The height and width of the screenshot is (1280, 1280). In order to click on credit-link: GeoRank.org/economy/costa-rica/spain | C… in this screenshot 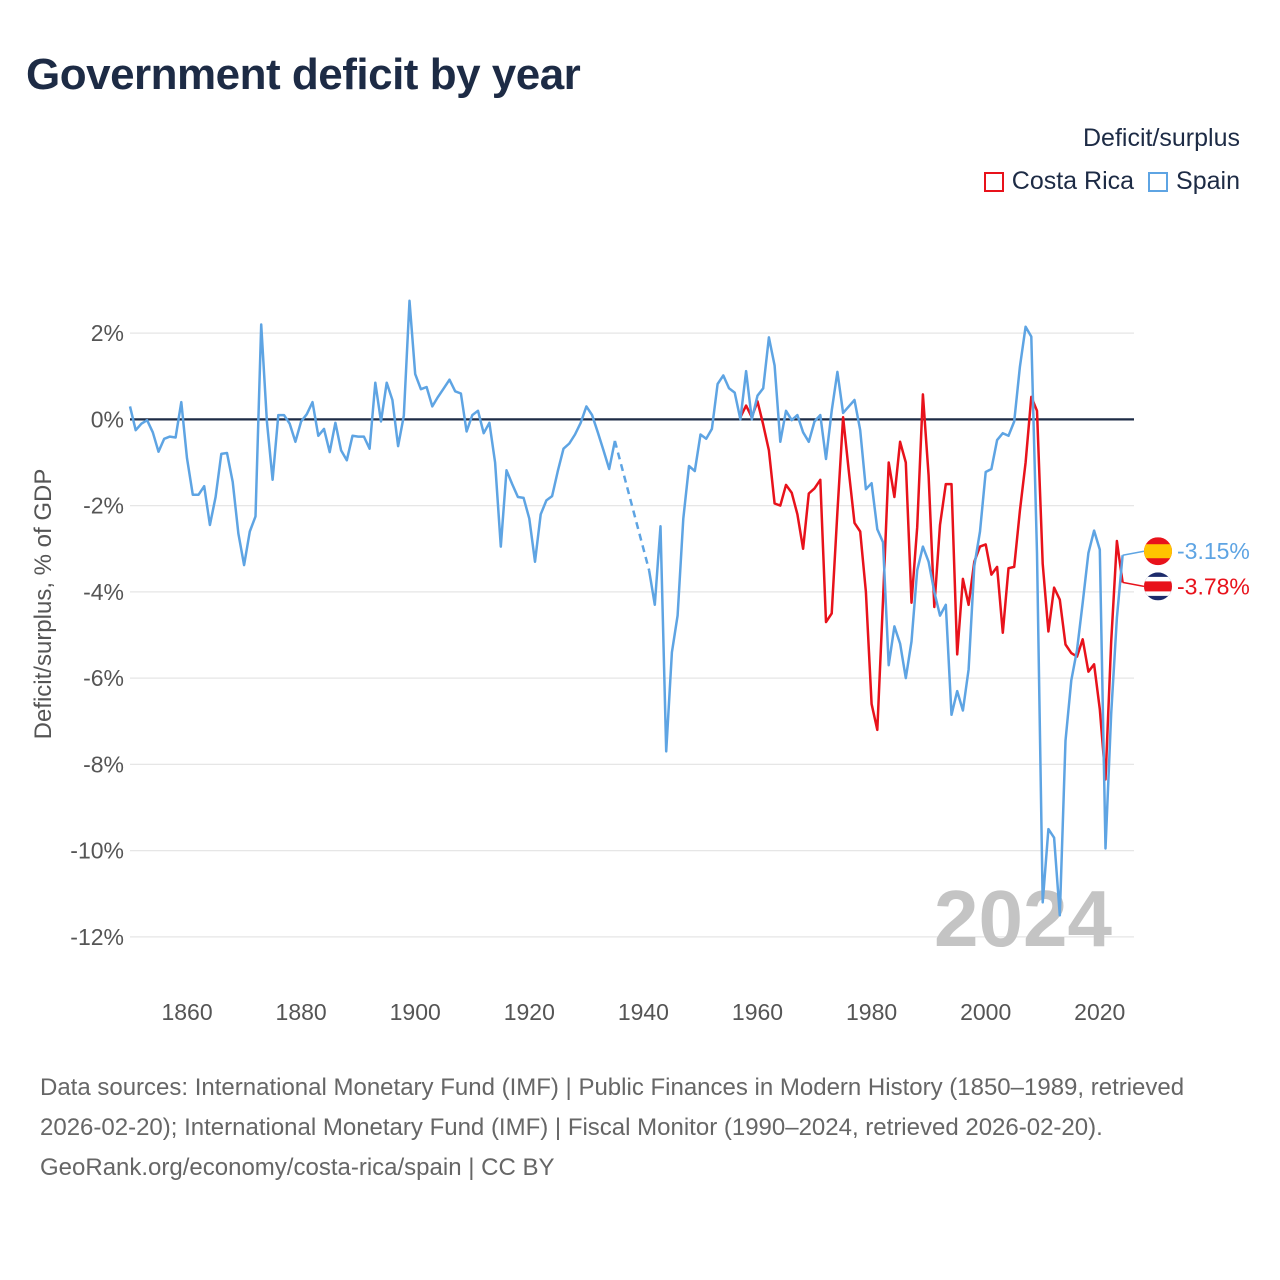, I will do `click(297, 1167)`.